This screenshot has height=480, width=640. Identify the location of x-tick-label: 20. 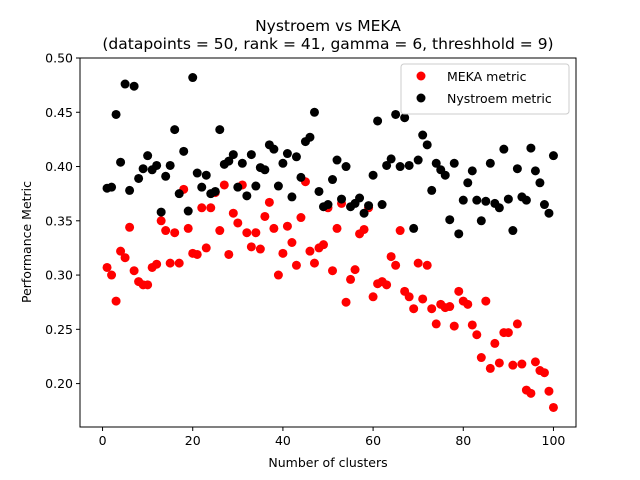
(193, 440).